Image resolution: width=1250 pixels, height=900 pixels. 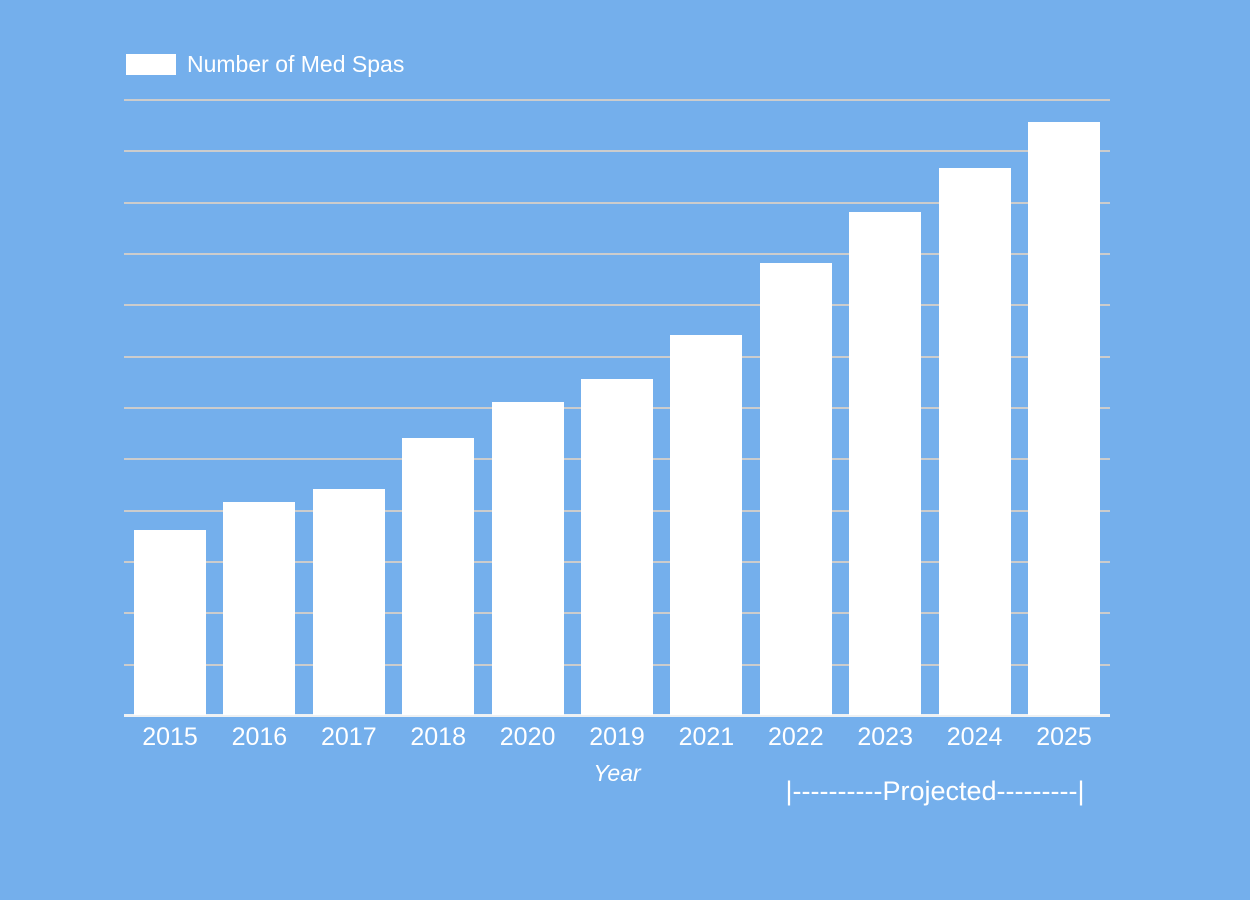 I want to click on bar-2016, so click(x=259, y=608).